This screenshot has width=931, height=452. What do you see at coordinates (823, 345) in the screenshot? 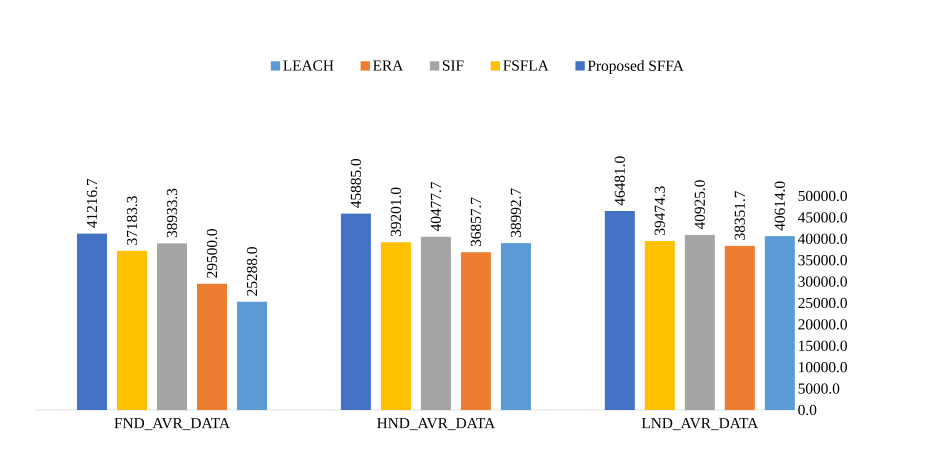
I see `y-tick-label: 15000.0` at bounding box center [823, 345].